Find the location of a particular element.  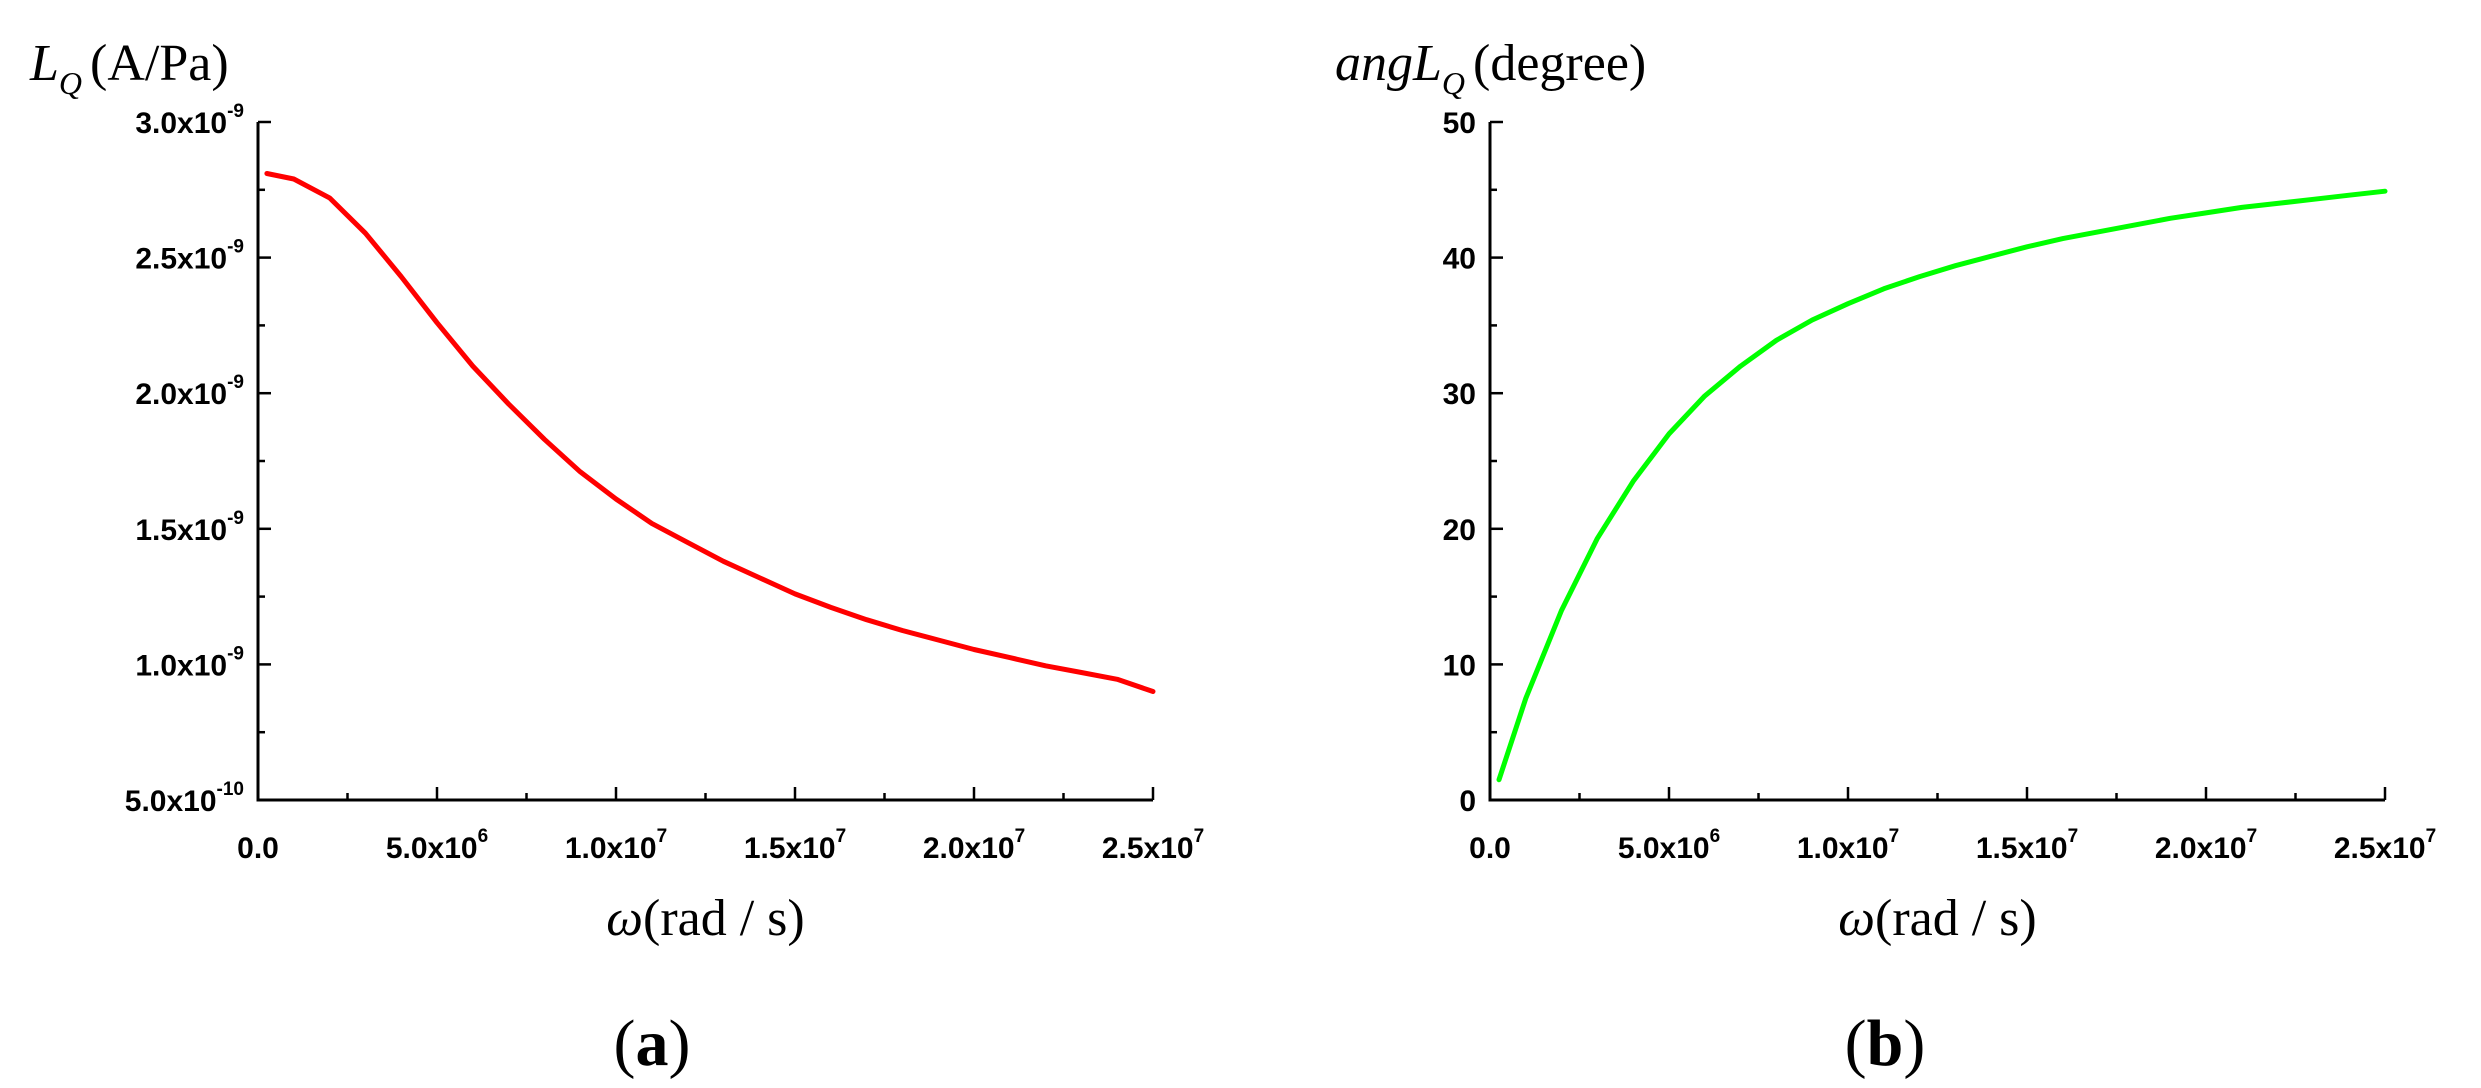

y-tick-label: 40 is located at coordinates (1459, 259).